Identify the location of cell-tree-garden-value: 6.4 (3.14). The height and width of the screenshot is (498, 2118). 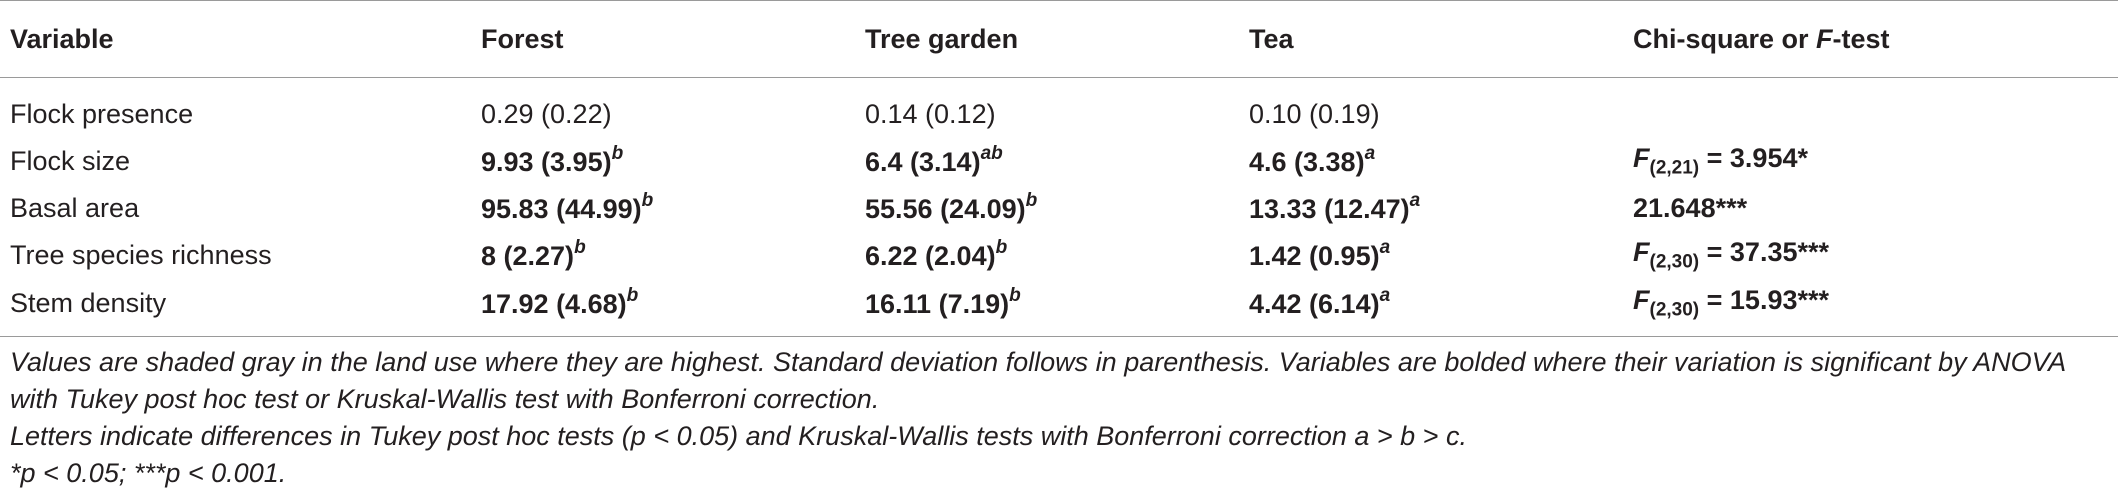
(923, 161).